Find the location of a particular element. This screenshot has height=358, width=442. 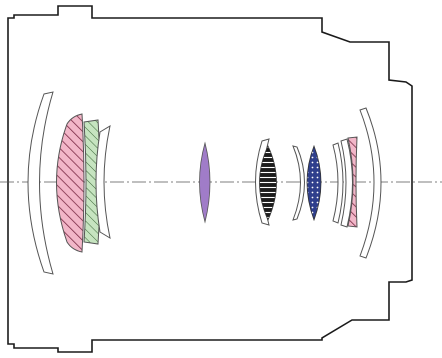

front-inner-meniscus-element is located at coordinates (103, 182).